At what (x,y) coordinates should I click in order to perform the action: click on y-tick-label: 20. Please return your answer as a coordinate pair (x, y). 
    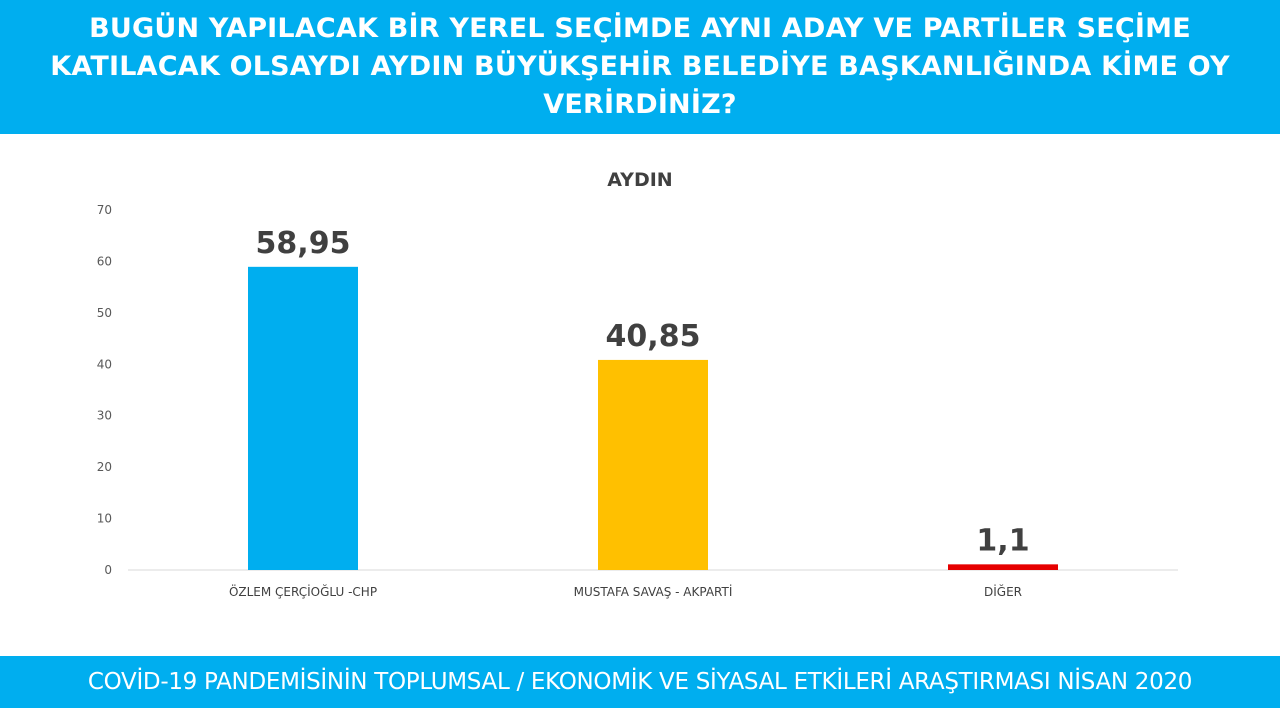
    Looking at the image, I should click on (104, 467).